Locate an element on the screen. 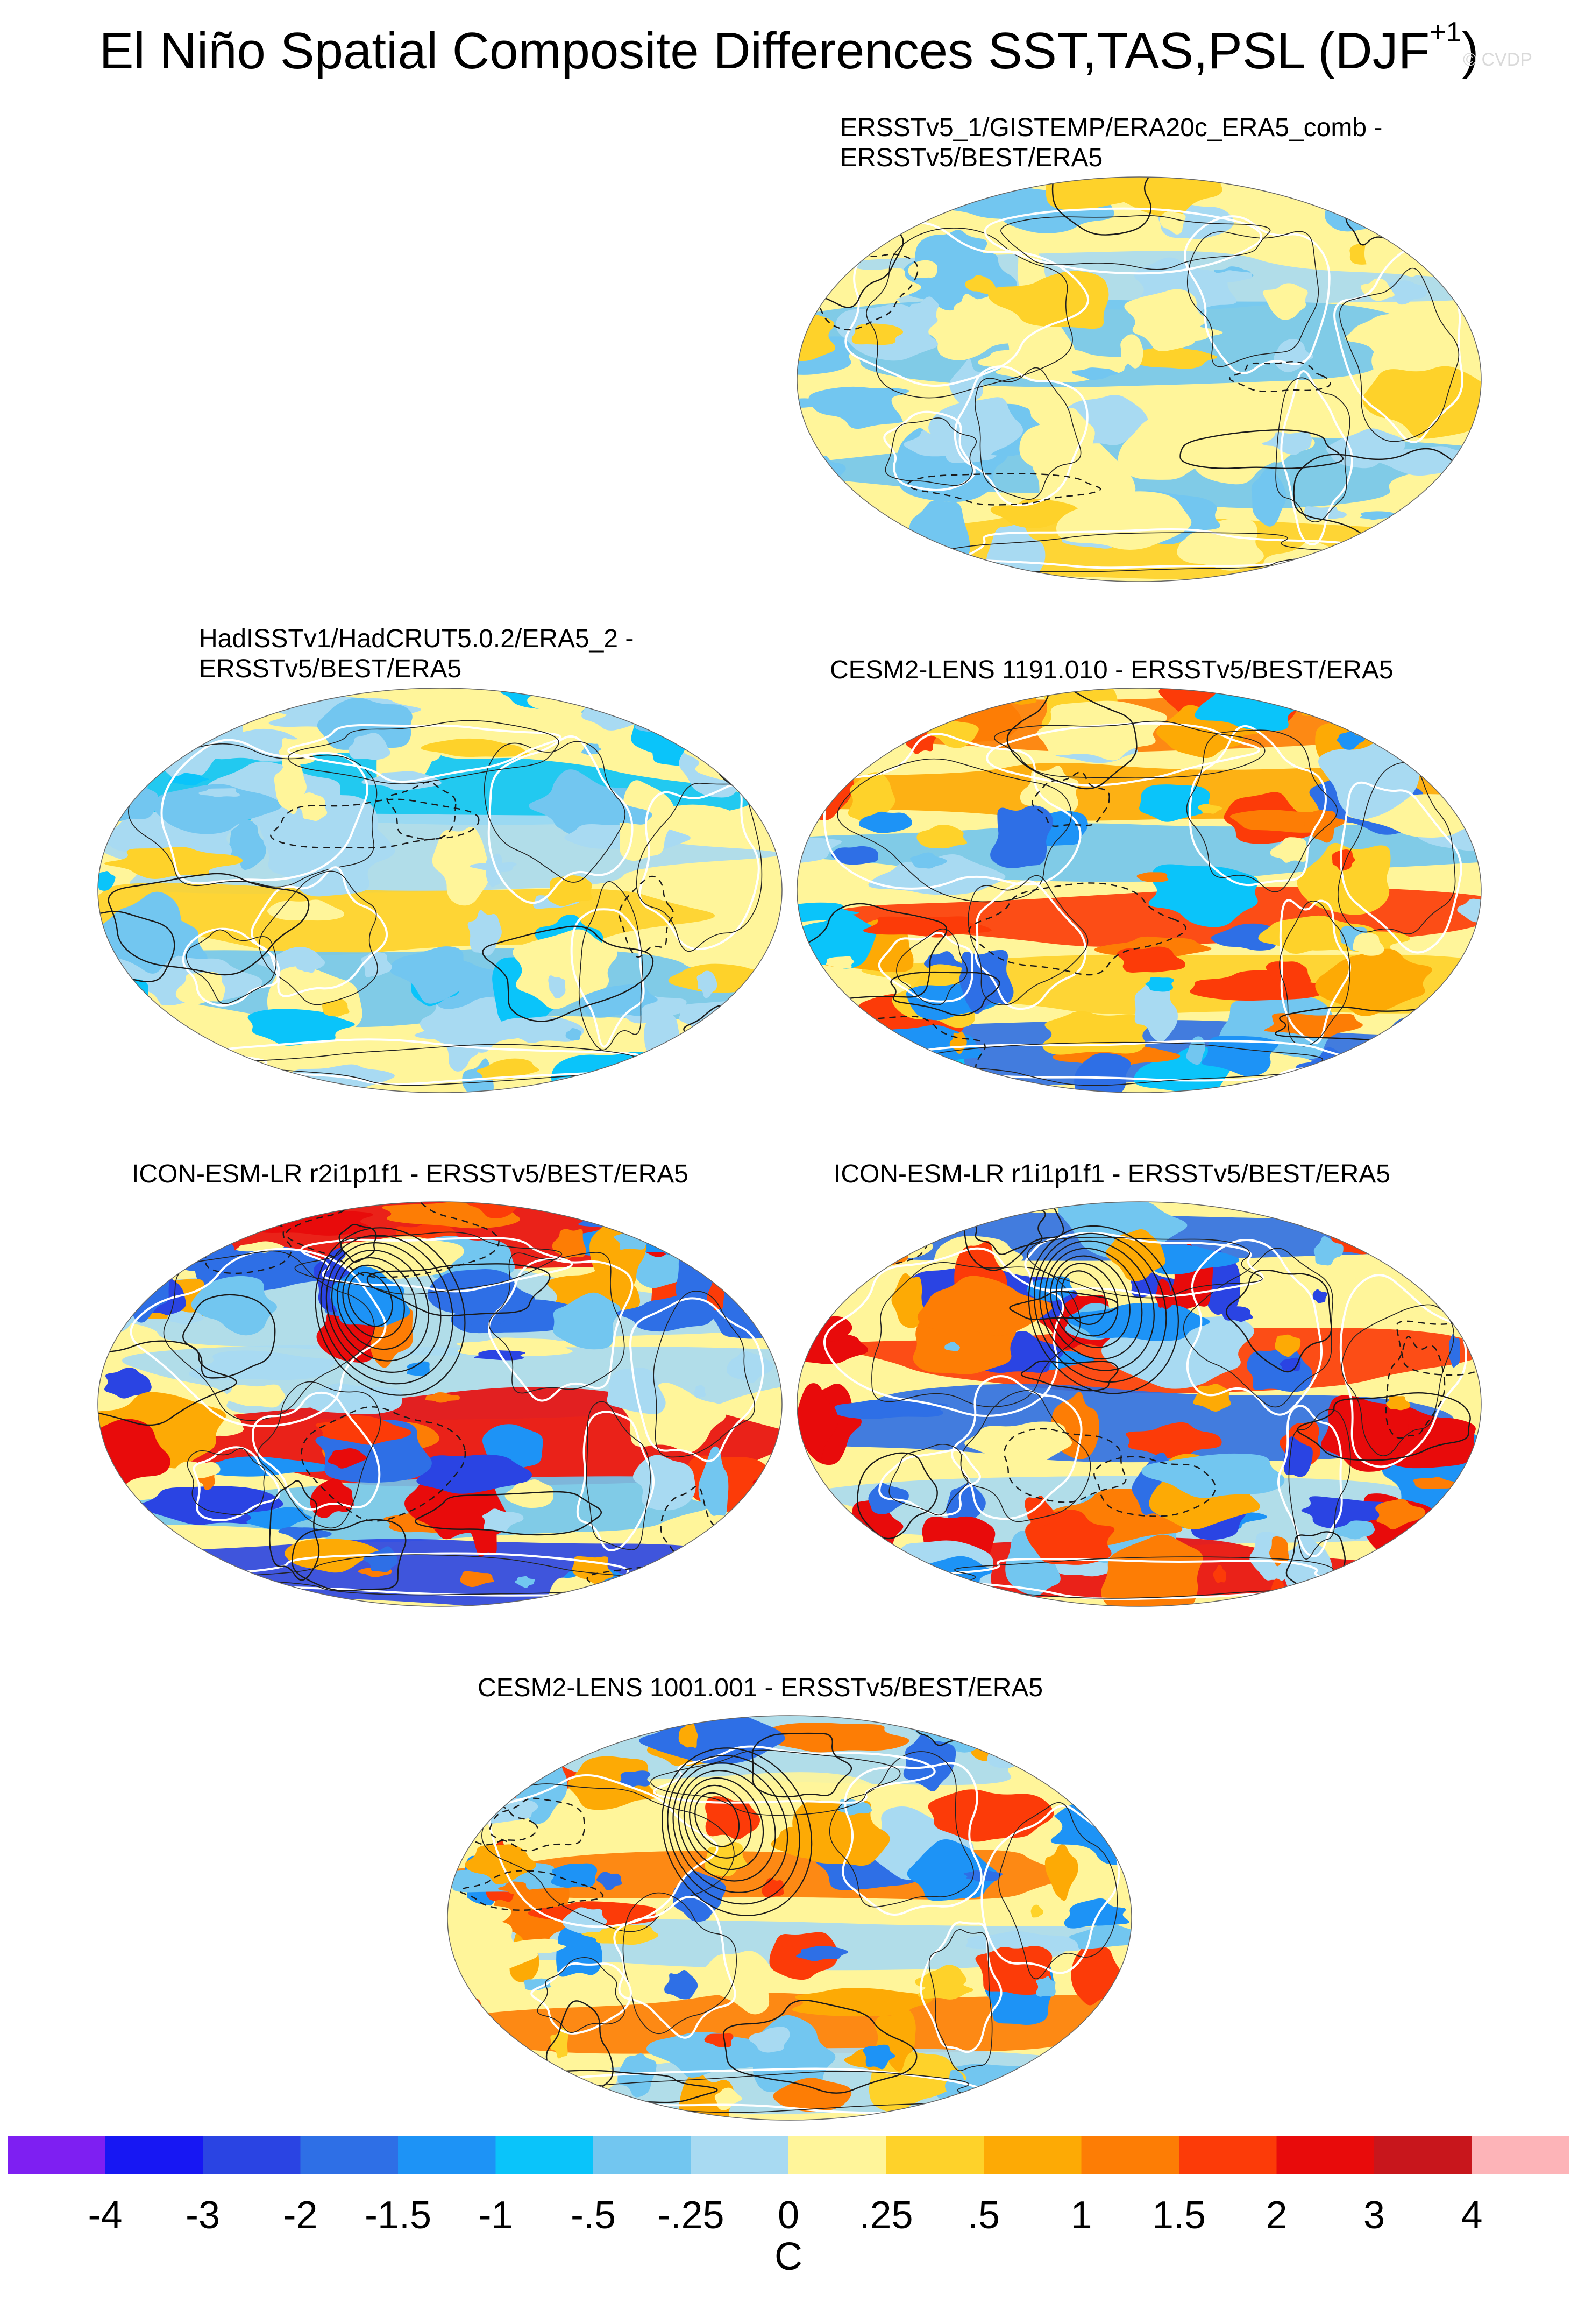 Image resolution: width=1578 pixels, height=2324 pixels. colorbar is located at coordinates (788, 2155).